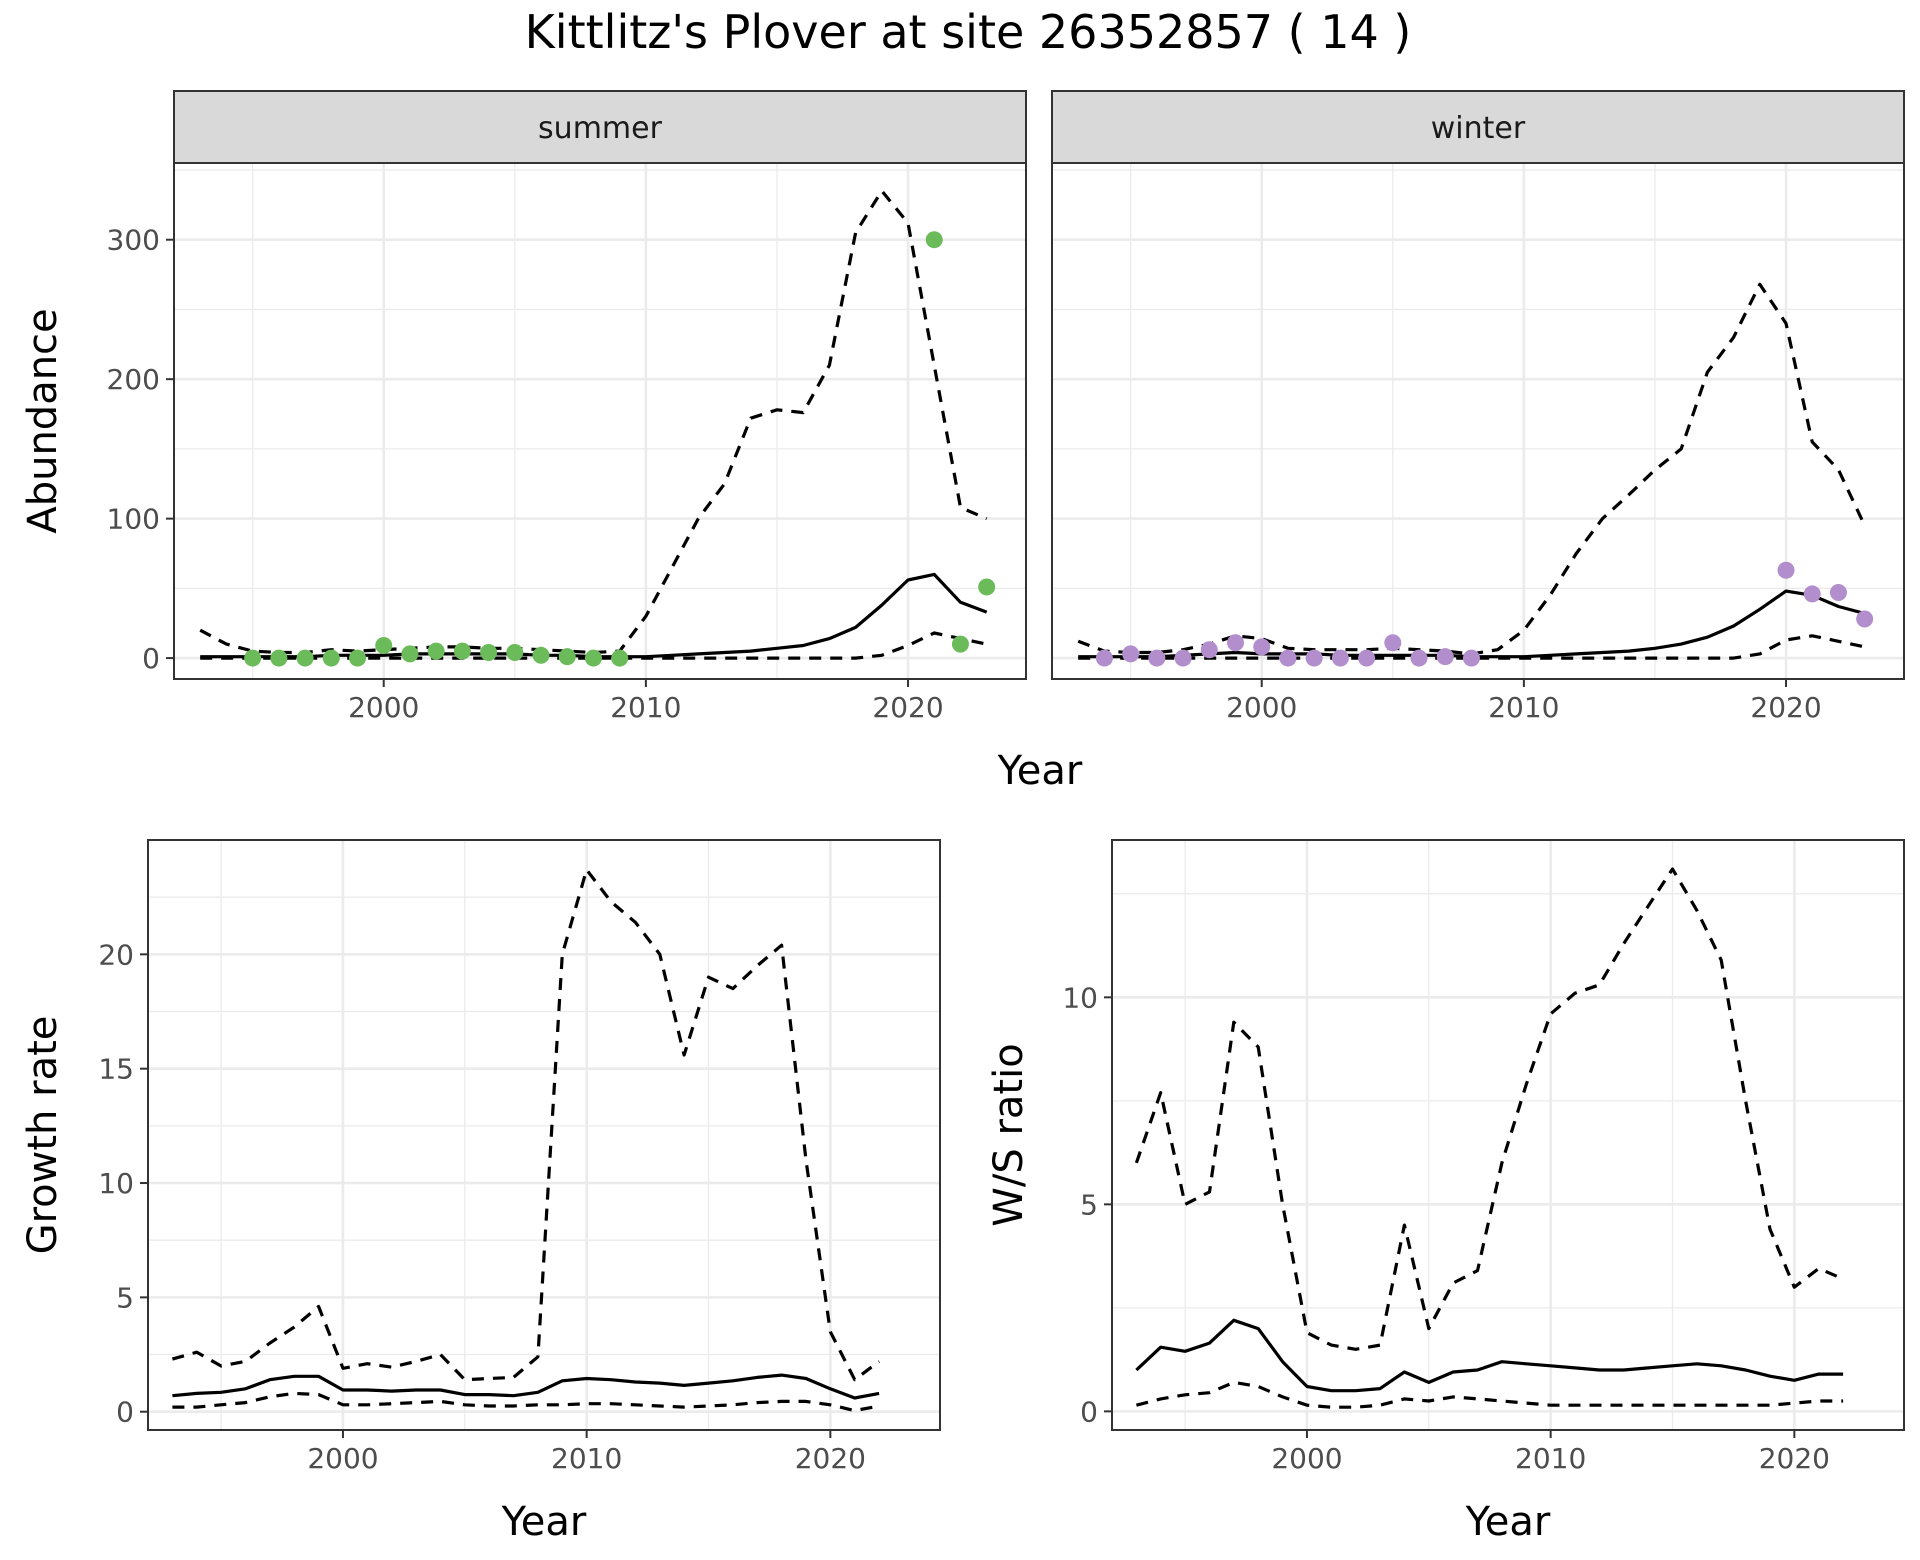 The height and width of the screenshot is (1560, 1920). I want to click on growth-series-lower-bound, so click(526, 1402).